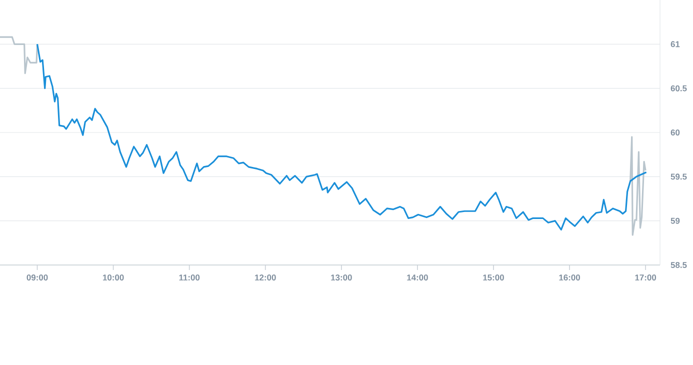 This screenshot has width=693, height=365. What do you see at coordinates (675, 44) in the screenshot?
I see `y-tick-label: 61` at bounding box center [675, 44].